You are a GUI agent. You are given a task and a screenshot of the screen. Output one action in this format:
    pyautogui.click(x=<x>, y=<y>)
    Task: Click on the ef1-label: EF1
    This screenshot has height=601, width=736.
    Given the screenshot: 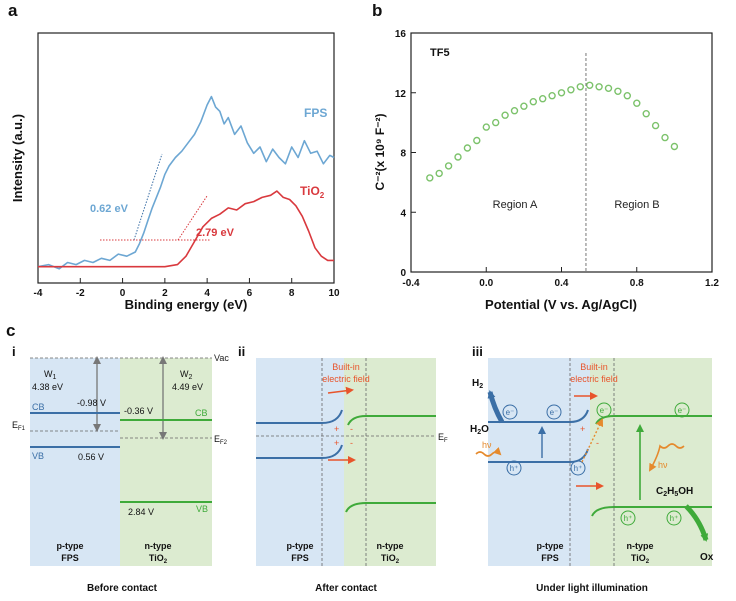 What is the action you would take?
    pyautogui.click(x=19, y=426)
    